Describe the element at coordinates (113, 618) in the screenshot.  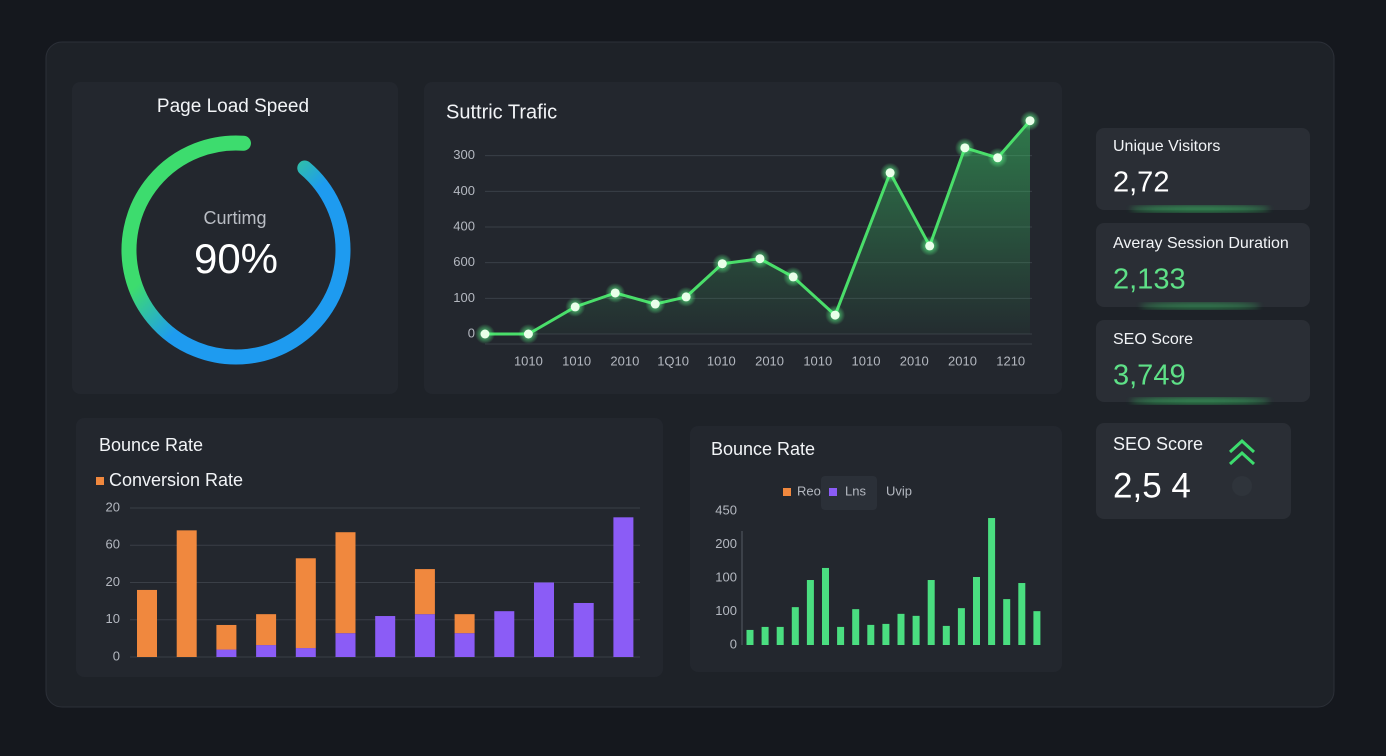
I see `y-tick-label: 10` at that location.